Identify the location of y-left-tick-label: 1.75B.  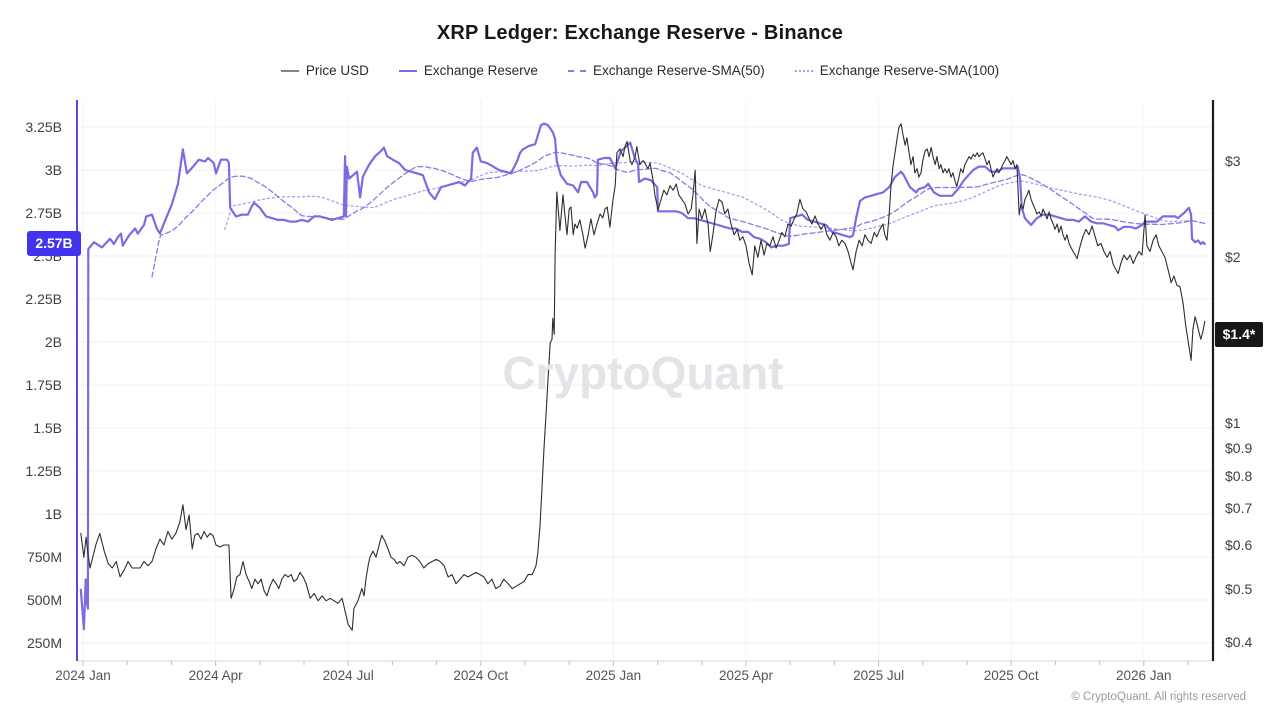
(43, 385).